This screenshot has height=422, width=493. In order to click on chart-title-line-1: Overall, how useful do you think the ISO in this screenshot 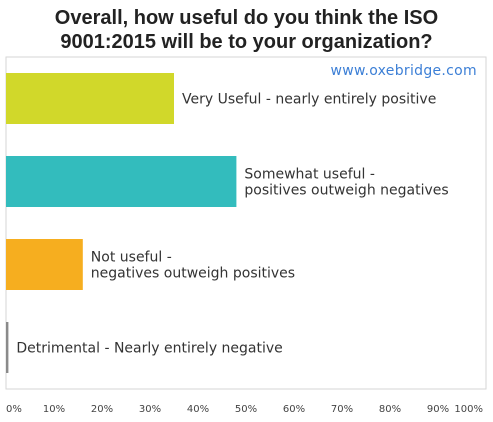, I will do `click(246, 18)`.